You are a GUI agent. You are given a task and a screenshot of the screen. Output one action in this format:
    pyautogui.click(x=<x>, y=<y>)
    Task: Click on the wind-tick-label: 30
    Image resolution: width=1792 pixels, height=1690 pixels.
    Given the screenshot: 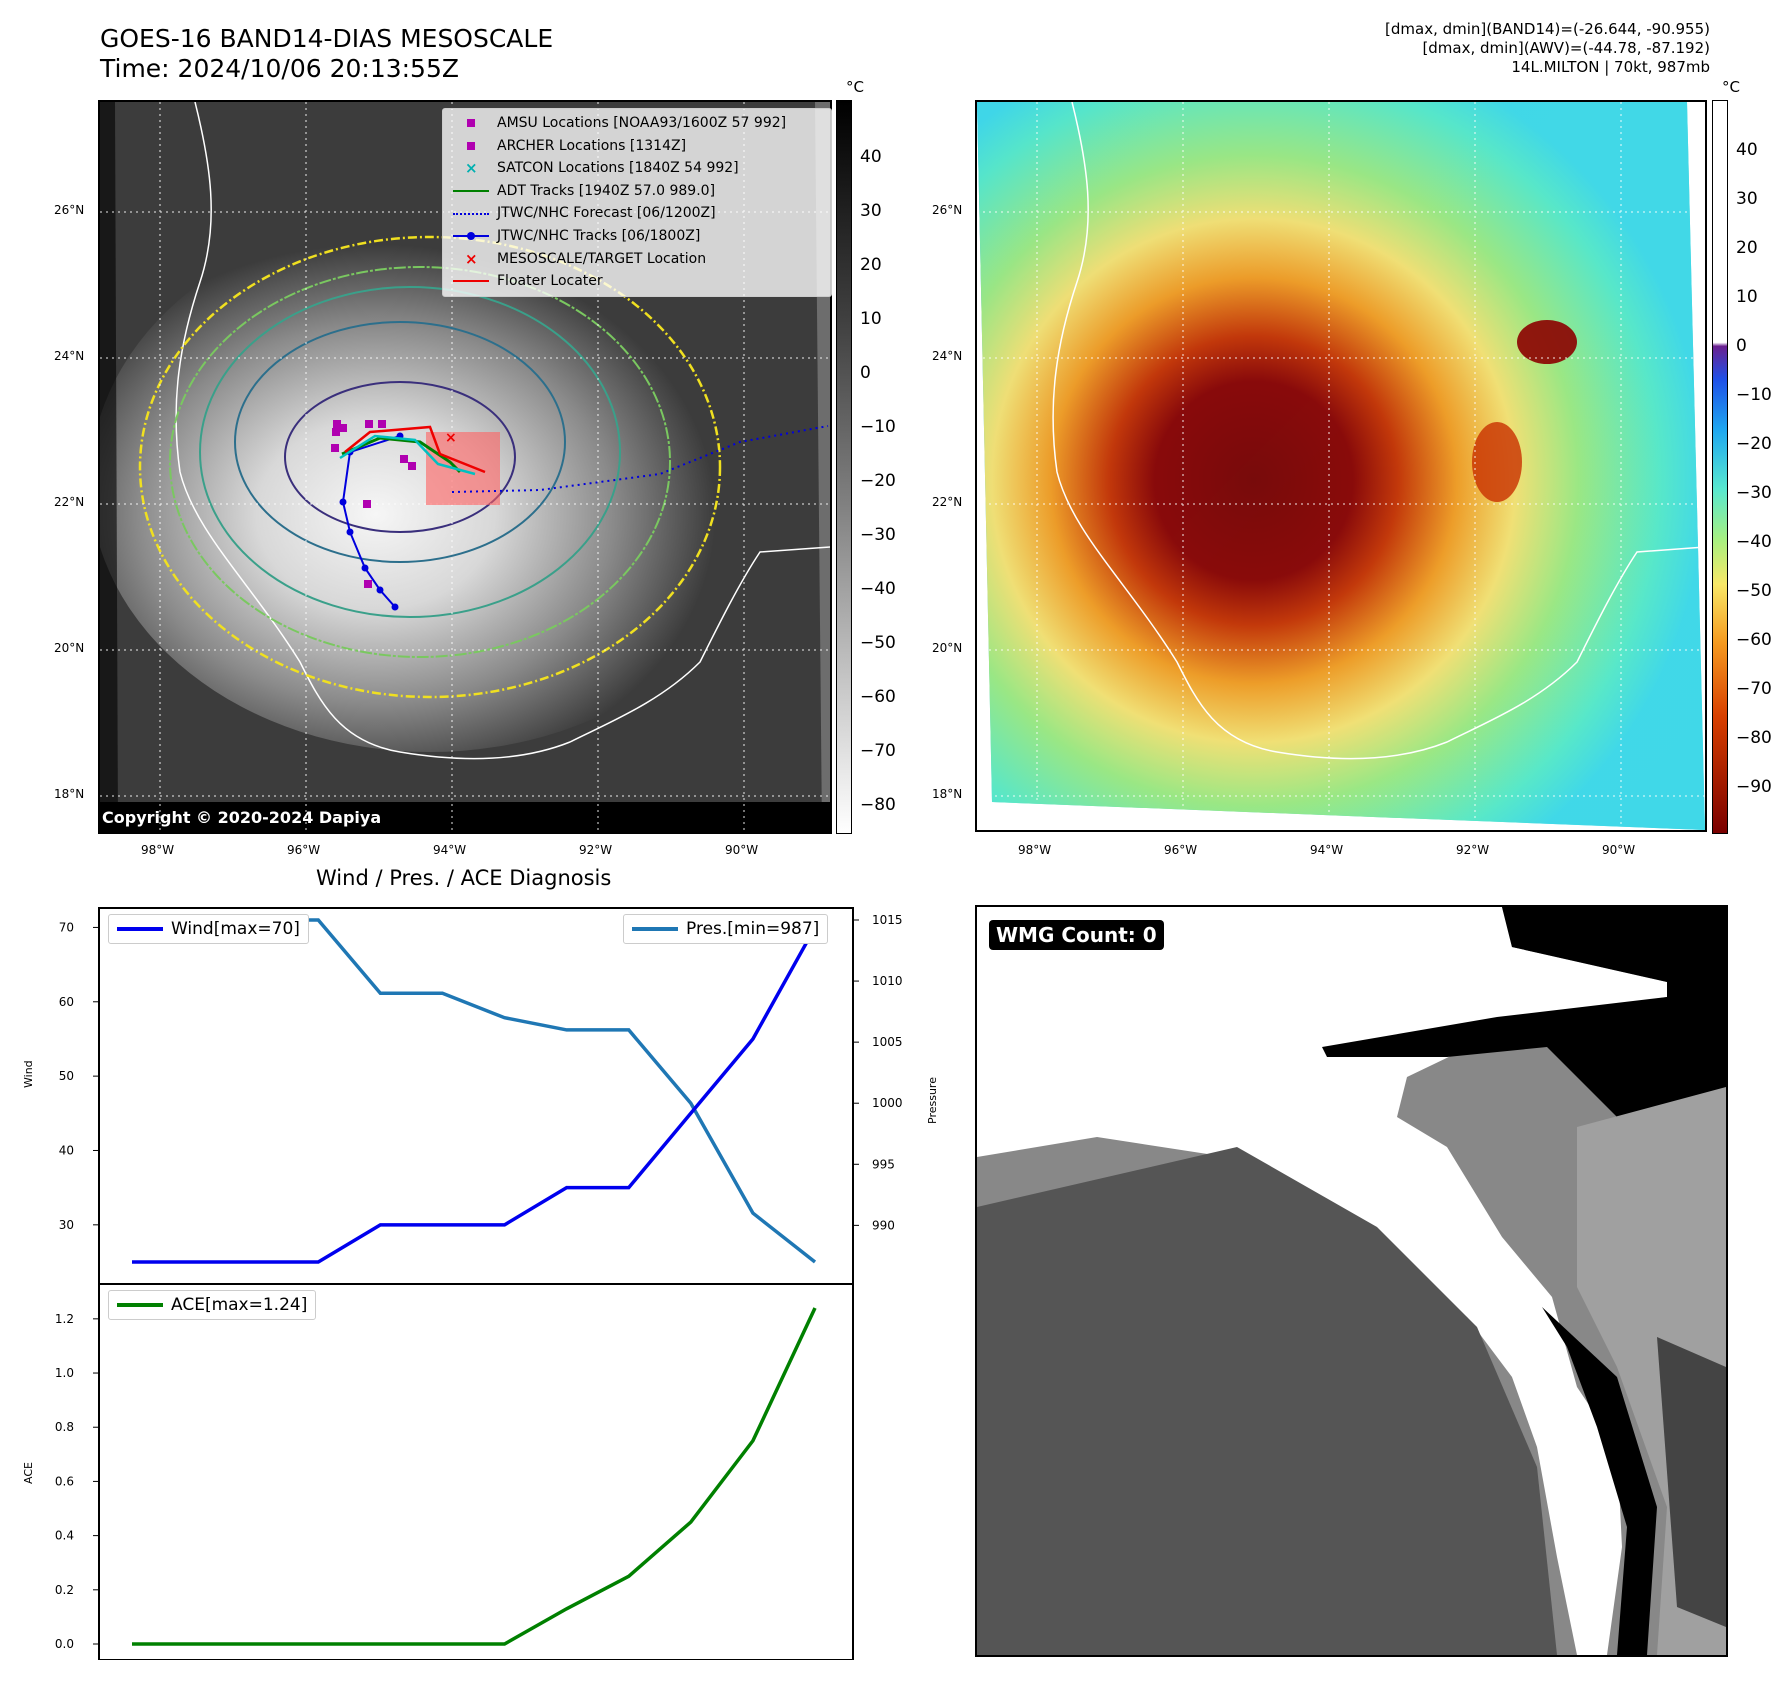 What is the action you would take?
    pyautogui.click(x=66, y=1225)
    